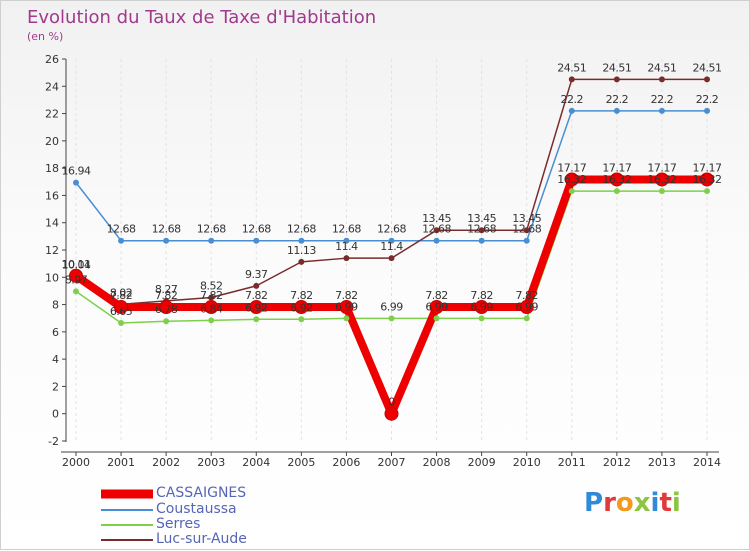 This screenshot has height=551, width=750. I want to click on x-tick-label: 2002, so click(166, 462).